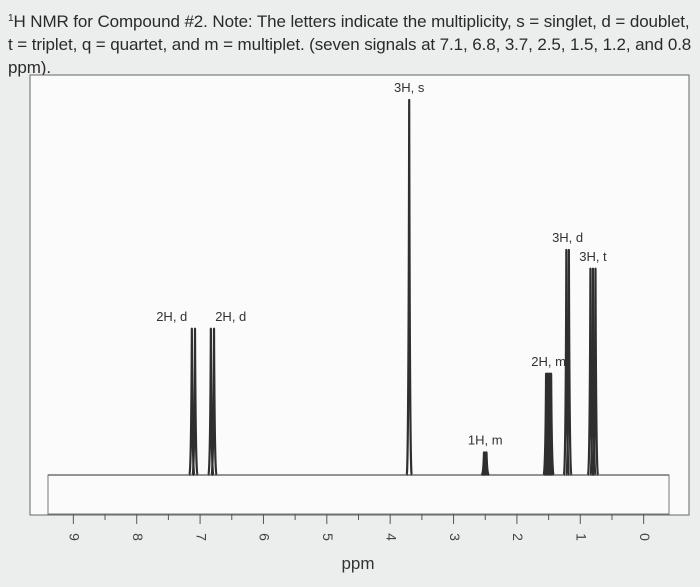 This screenshot has height=587, width=700. I want to click on tick-label: 4, so click(391, 537).